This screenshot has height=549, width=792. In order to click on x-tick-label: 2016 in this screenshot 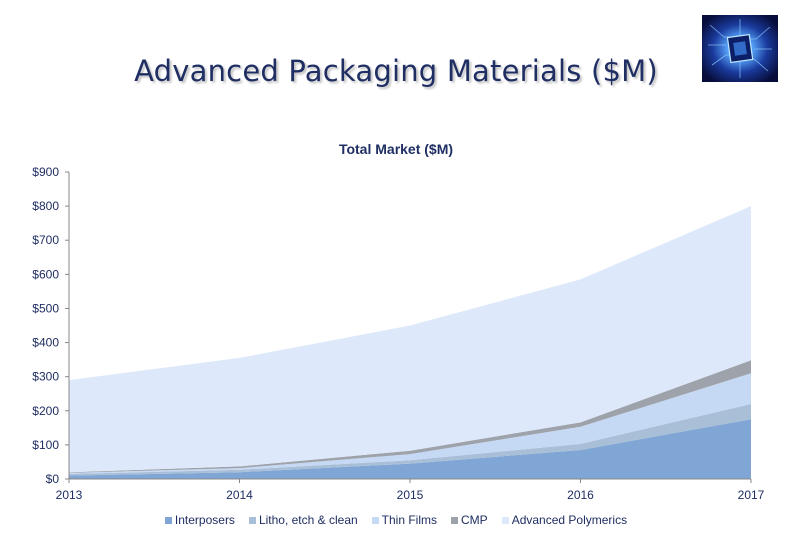, I will do `click(580, 495)`.